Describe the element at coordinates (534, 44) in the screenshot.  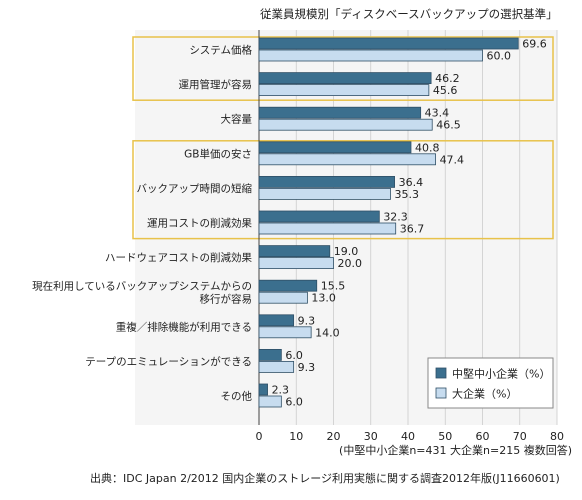
I see `data-label: 69.6` at that location.